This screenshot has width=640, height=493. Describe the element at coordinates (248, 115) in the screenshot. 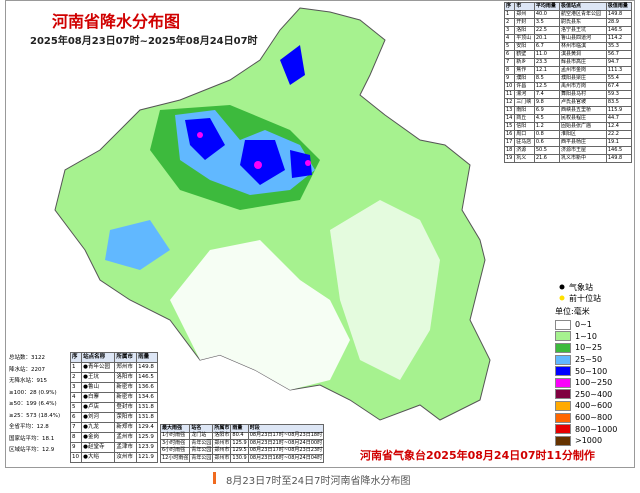

I see `heavy-rain-area` at that location.